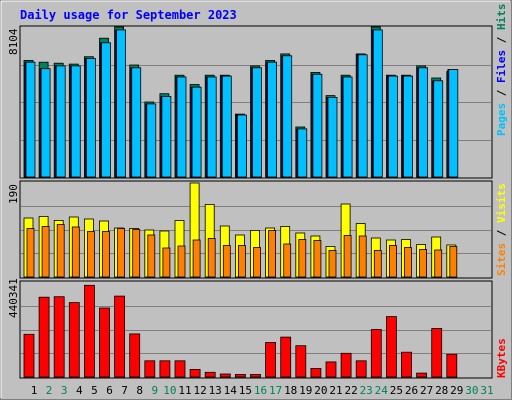 Image resolution: width=512 pixels, height=400 pixels. I want to click on x-tick-label: 13, so click(215, 390).